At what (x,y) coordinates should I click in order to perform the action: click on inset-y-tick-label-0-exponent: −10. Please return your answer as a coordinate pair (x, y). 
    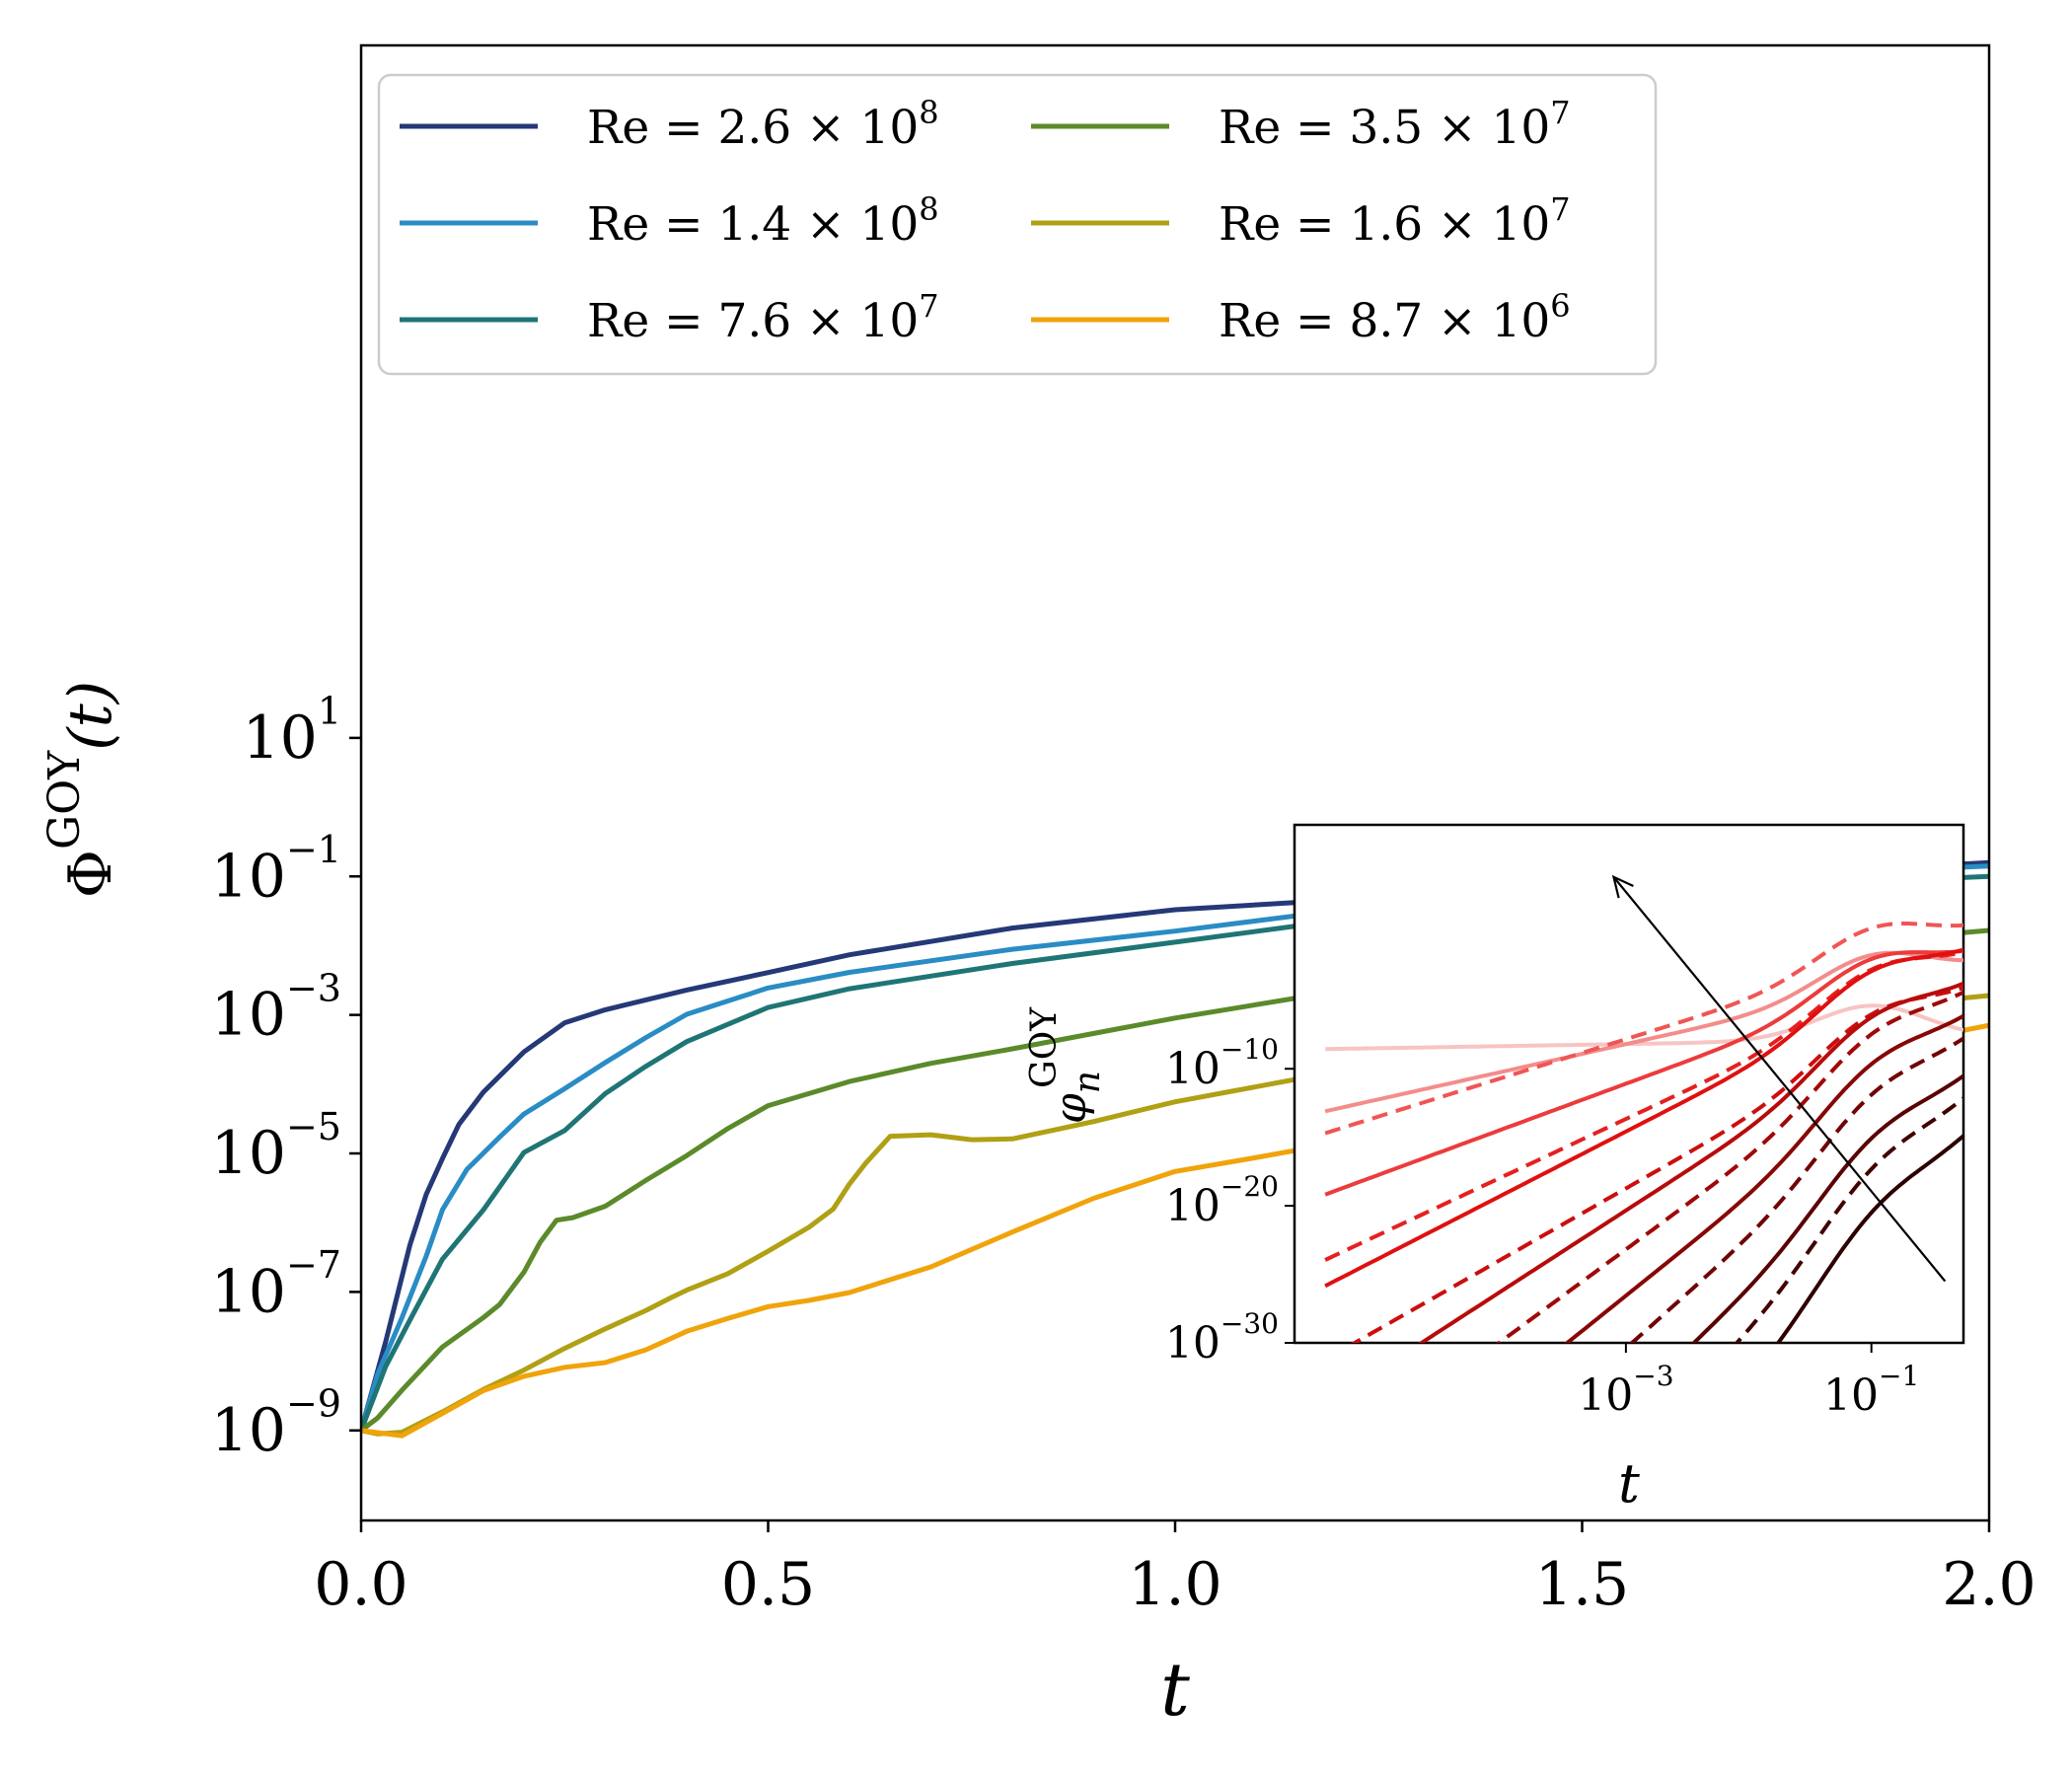
    Looking at the image, I should click on (1250, 1049).